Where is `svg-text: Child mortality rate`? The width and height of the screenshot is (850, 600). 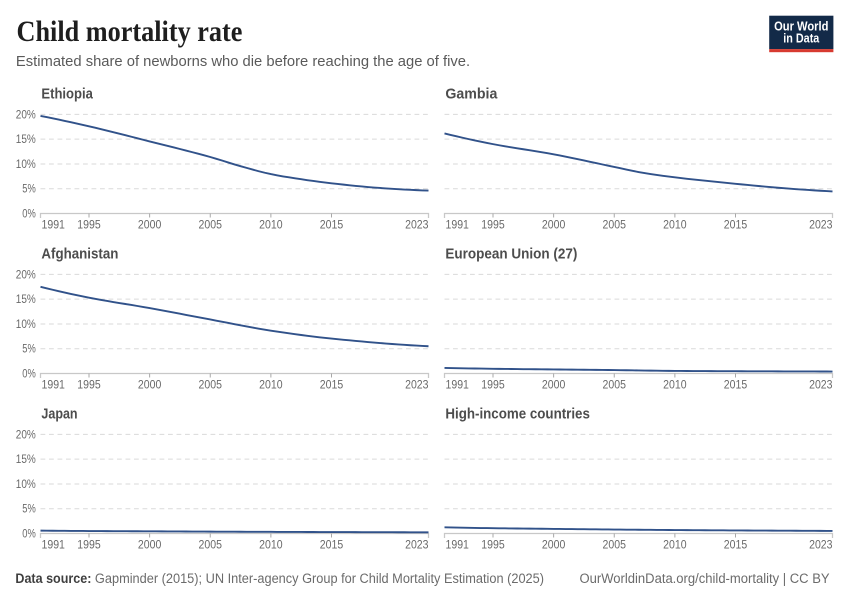 svg-text: Child mortality rate is located at coordinates (130, 31).